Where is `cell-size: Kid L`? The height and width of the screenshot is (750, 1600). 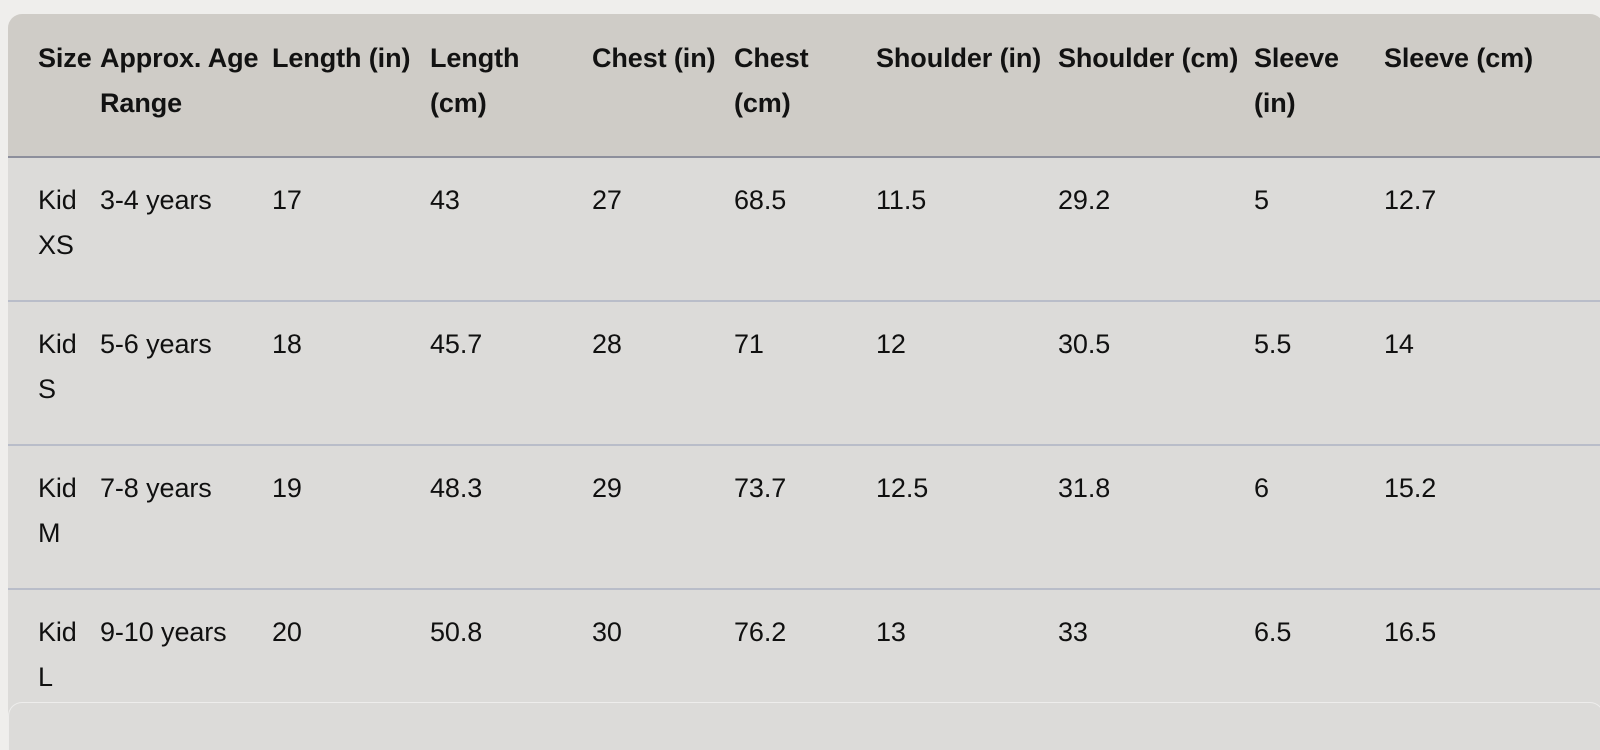 cell-size: Kid L is located at coordinates (57, 654).